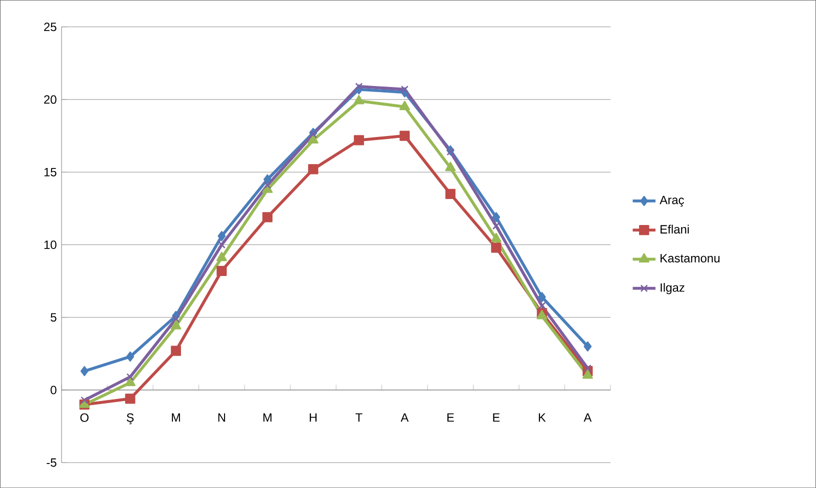 Image resolution: width=816 pixels, height=488 pixels. I want to click on x-tick-label: H, so click(313, 417).